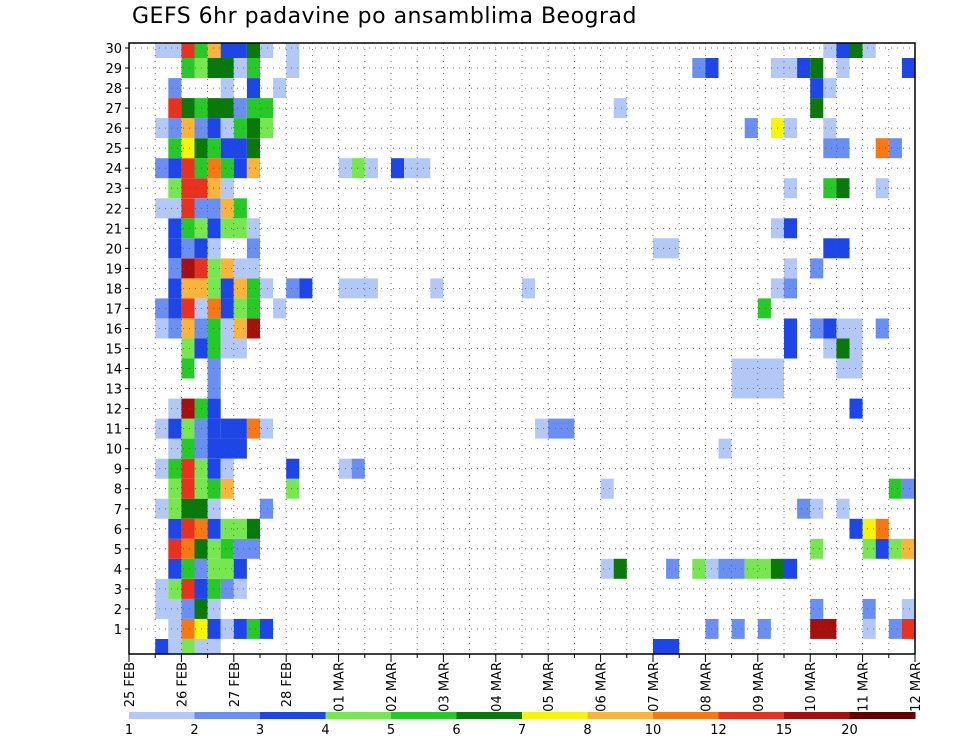 The width and height of the screenshot is (960, 742). I want to click on x-tick-label: 09 MAR, so click(759, 687).